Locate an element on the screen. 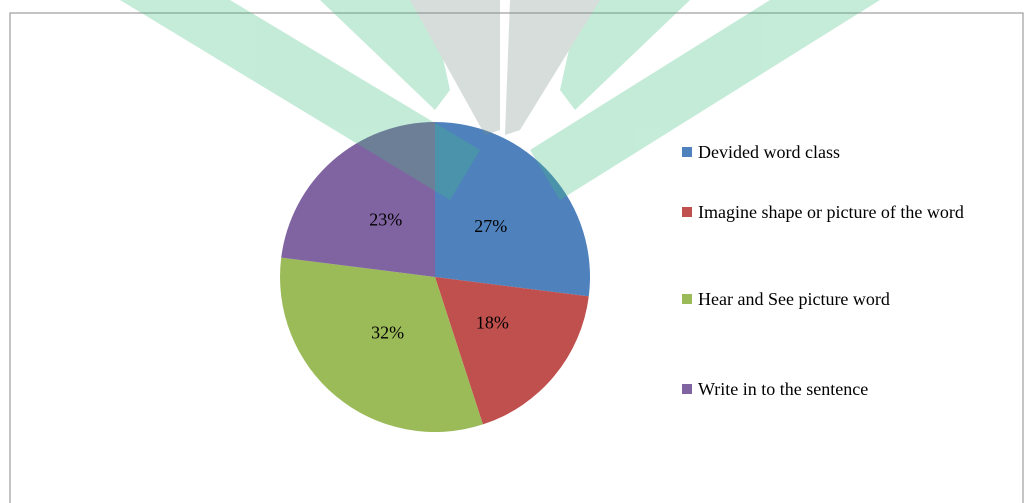 This screenshot has width=1035, height=503. legend-item: Imagine shape or picture of the word is located at coordinates (847, 212).